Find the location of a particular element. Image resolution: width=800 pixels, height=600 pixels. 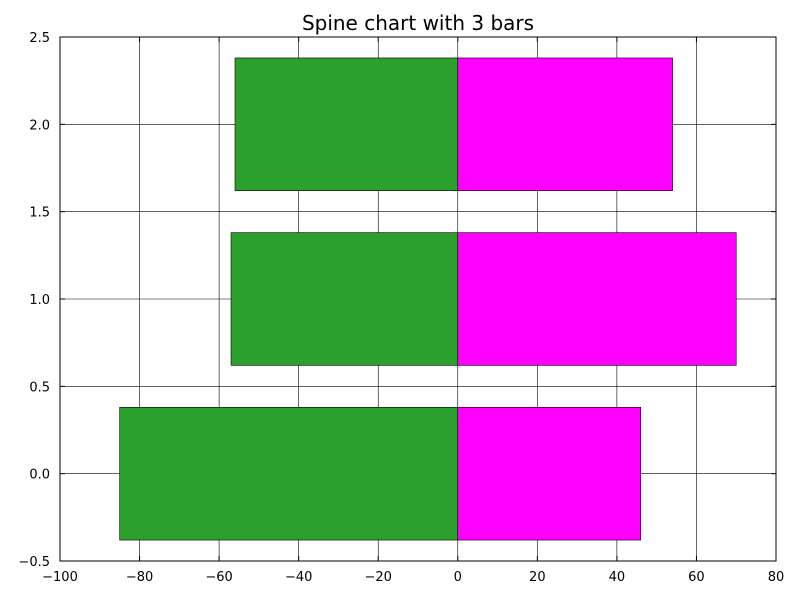

x-tick-label: 0 is located at coordinates (458, 577).